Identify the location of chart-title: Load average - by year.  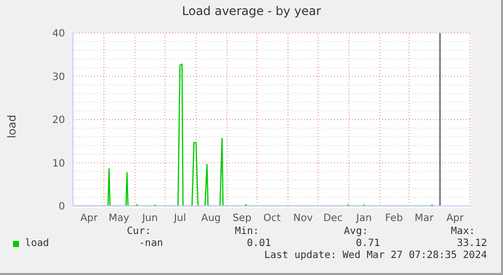
(251, 11).